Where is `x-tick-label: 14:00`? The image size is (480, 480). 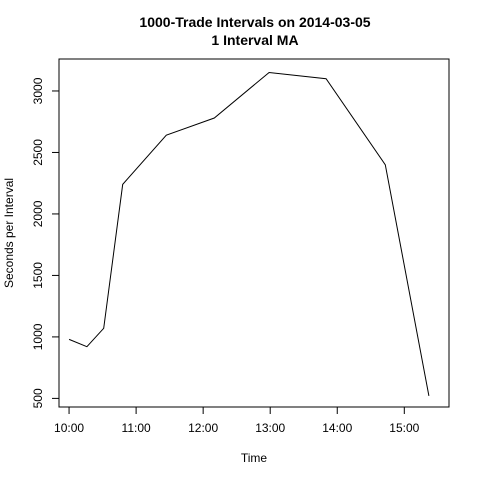
x-tick-label: 14:00 is located at coordinates (337, 428).